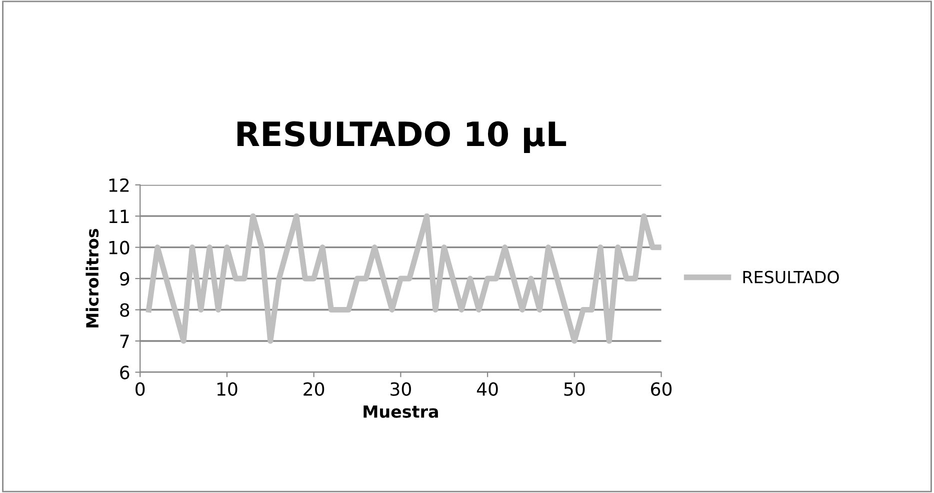  What do you see at coordinates (227, 389) in the screenshot?
I see `x-tick-label: 10` at bounding box center [227, 389].